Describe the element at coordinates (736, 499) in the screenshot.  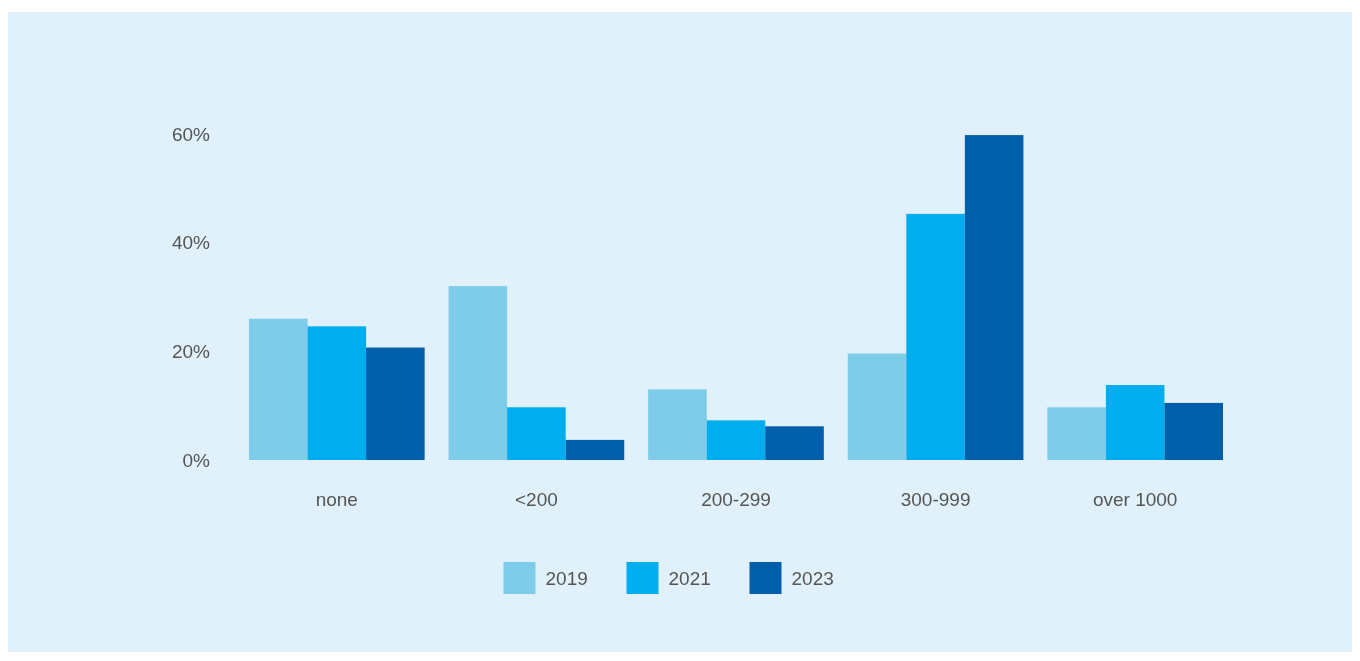
I see `x-tick-label: 200-299` at that location.